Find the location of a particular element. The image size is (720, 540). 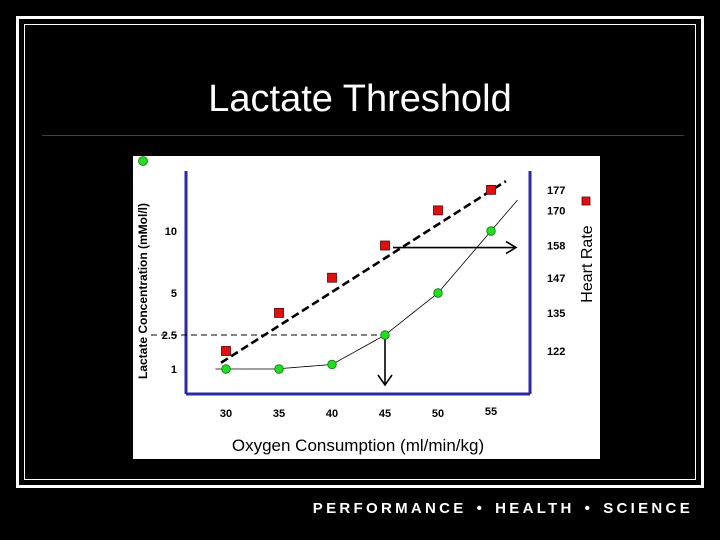

footer-performance: PERFORMANCE is located at coordinates (389, 508).